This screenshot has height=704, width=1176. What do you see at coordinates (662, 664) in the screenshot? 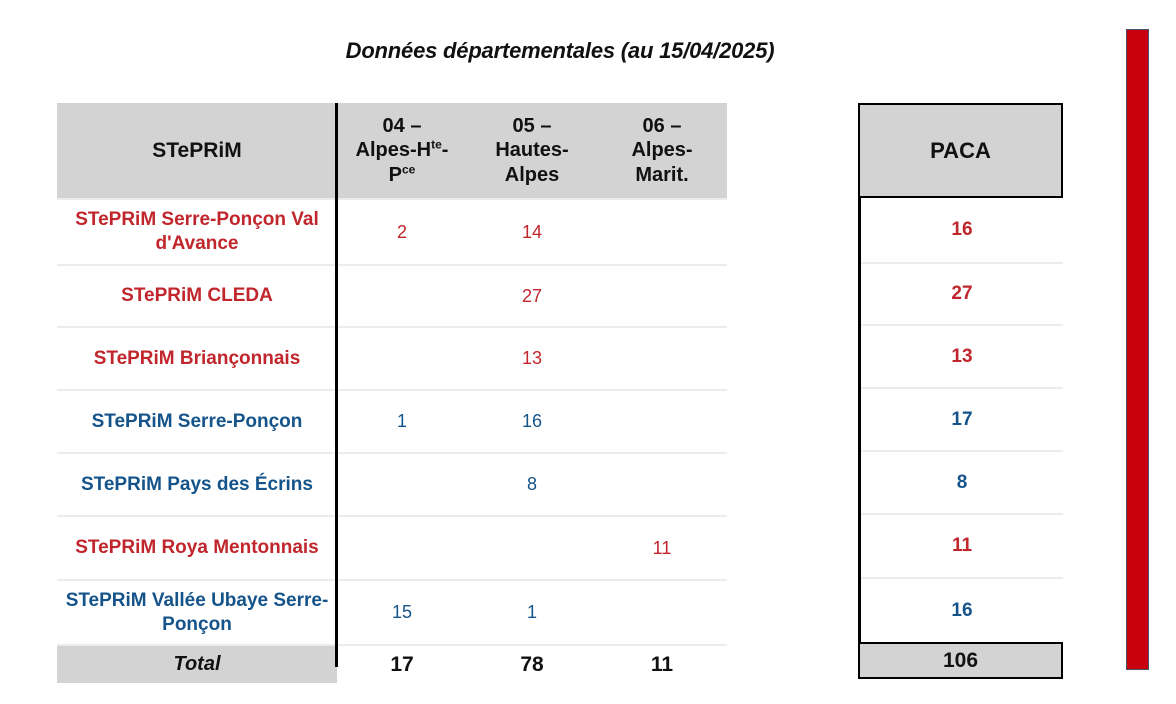
I see `total-value-06: 11` at bounding box center [662, 664].